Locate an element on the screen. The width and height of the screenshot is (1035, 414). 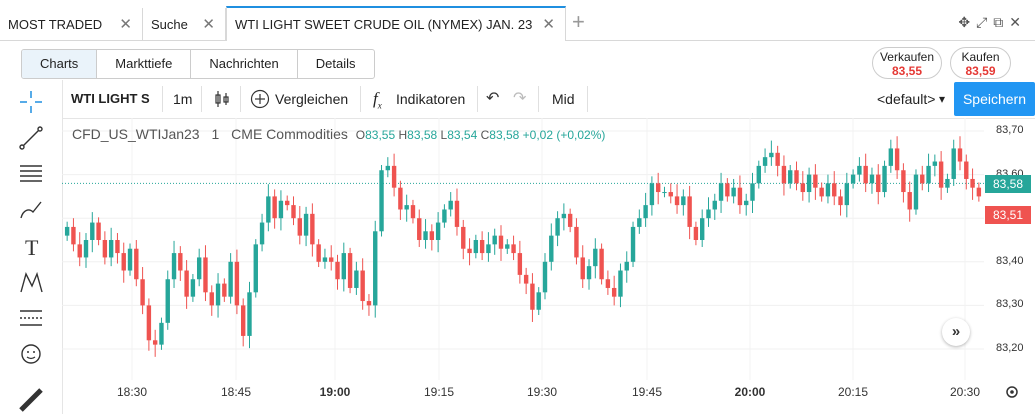
tab-label: Suche is located at coordinates (169, 24).